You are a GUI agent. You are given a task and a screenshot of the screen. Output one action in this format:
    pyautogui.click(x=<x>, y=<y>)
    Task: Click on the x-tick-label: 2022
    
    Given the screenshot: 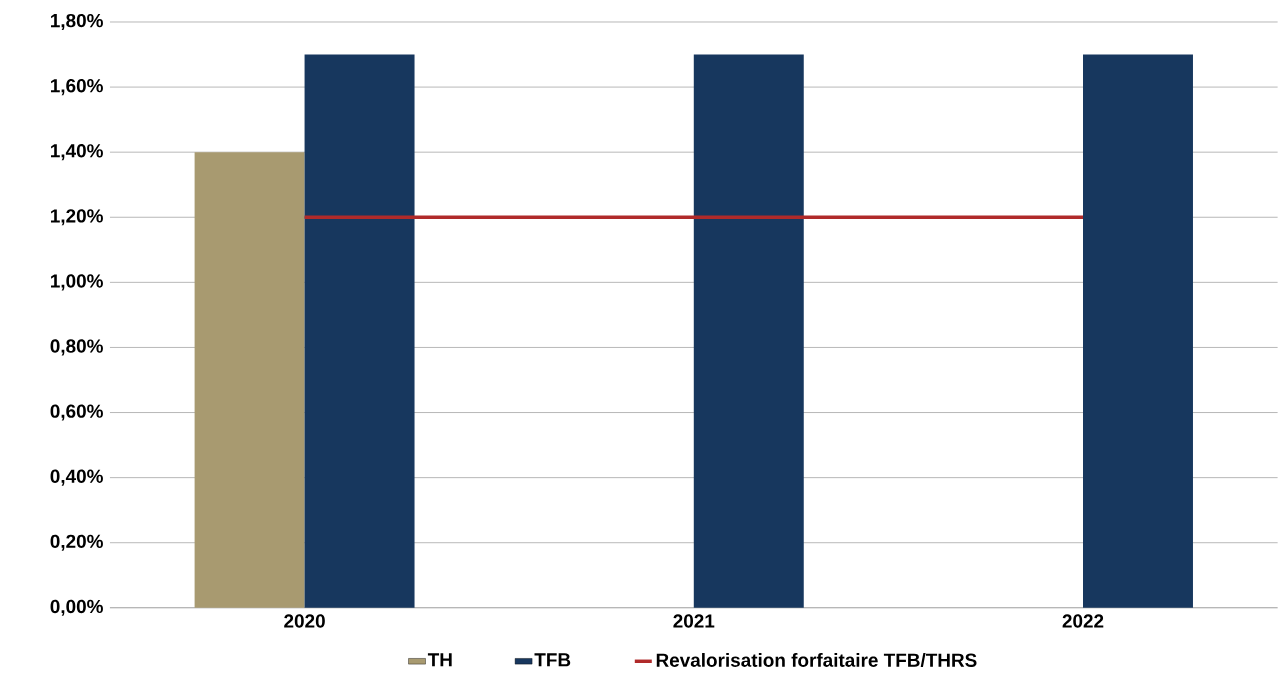 What is the action you would take?
    pyautogui.click(x=1083, y=621)
    